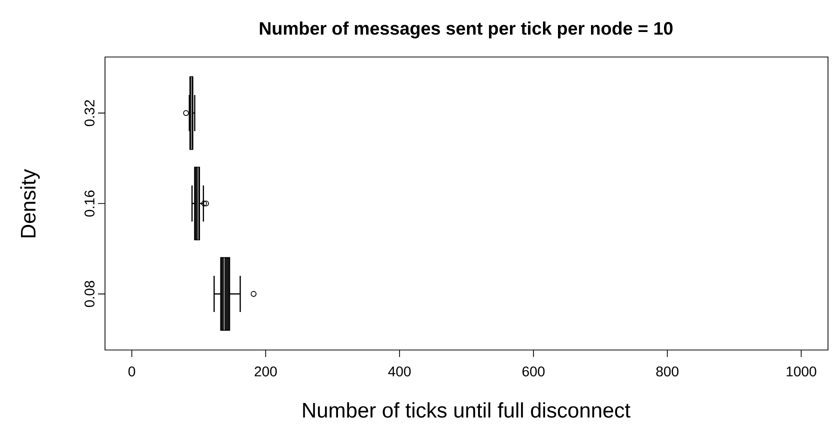 The width and height of the screenshot is (836, 442). I want to click on x-tick-label: 600, so click(533, 371).